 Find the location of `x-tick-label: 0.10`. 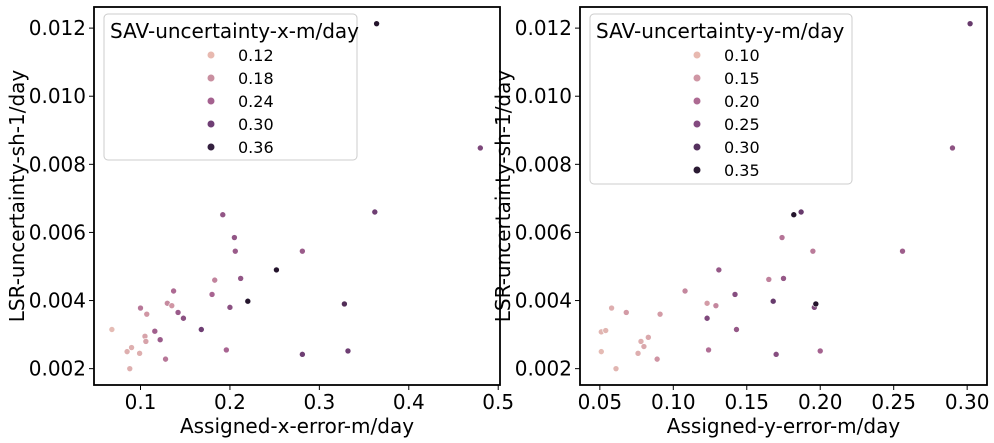

x-tick-label: 0.10 is located at coordinates (673, 402).